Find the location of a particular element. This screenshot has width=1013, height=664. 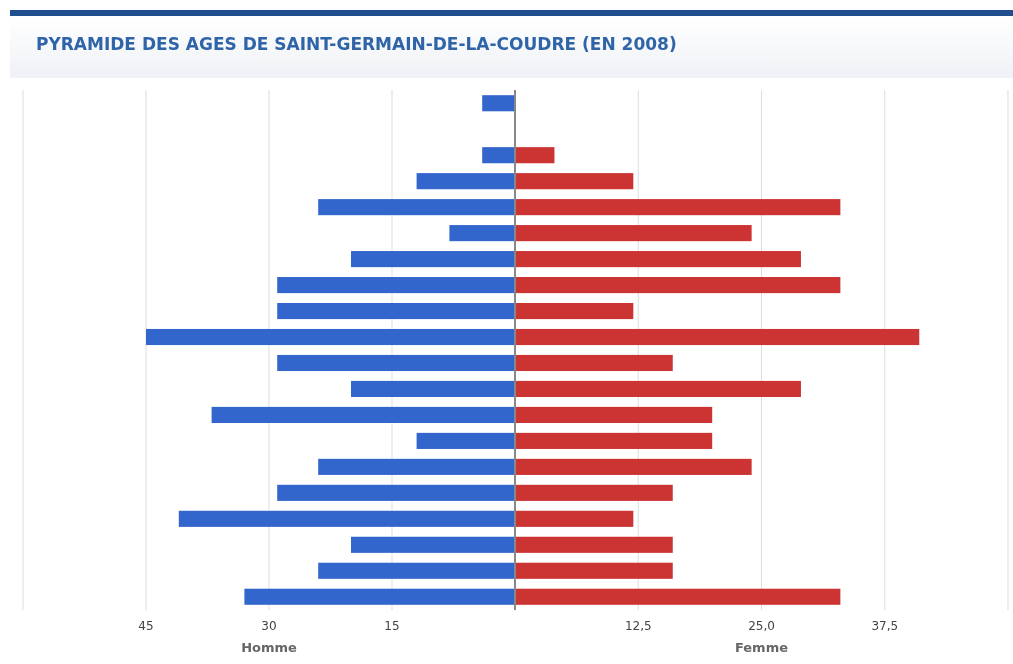

x-tick-label: 25,0 is located at coordinates (761, 626).